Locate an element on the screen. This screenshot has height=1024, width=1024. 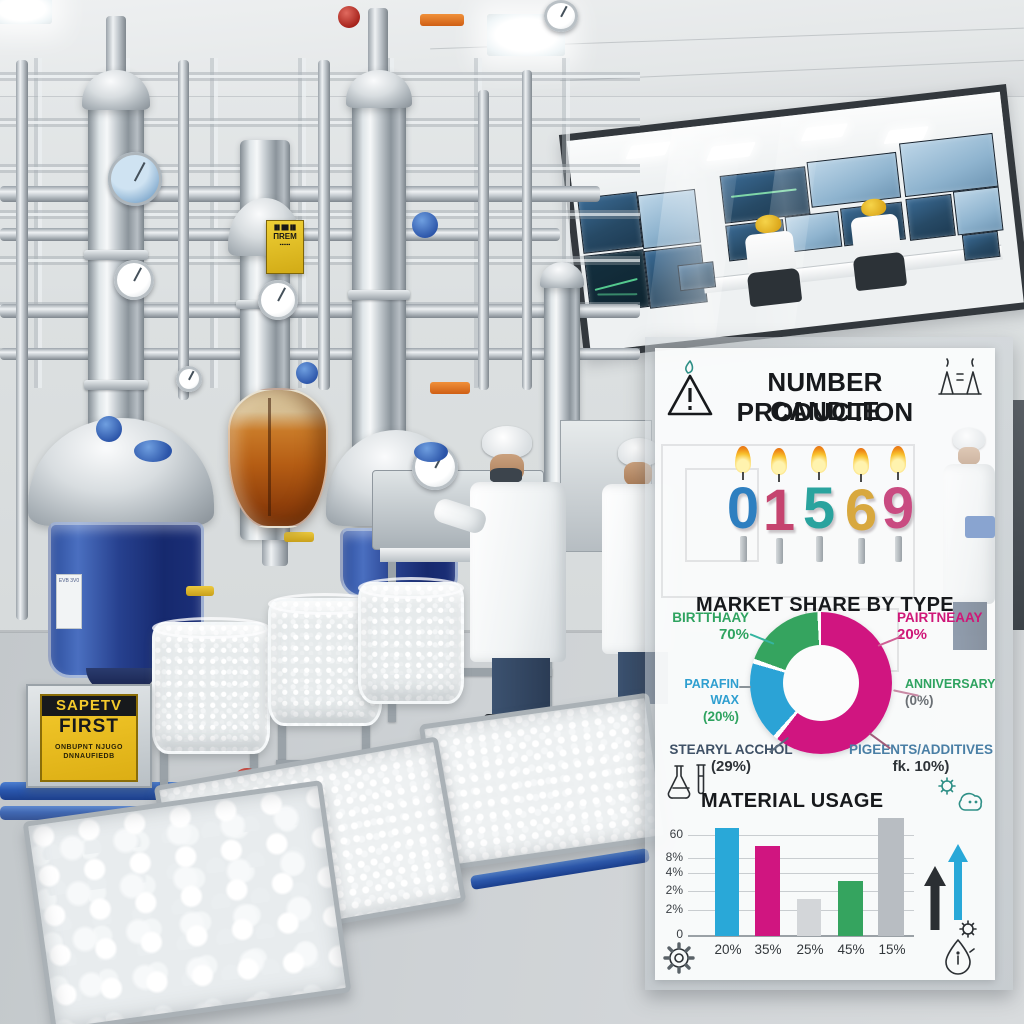
pipe-warning-label: █▌██▐█ ΠREM ▪▪▪▪▪▪ is located at coordinates (285, 247).